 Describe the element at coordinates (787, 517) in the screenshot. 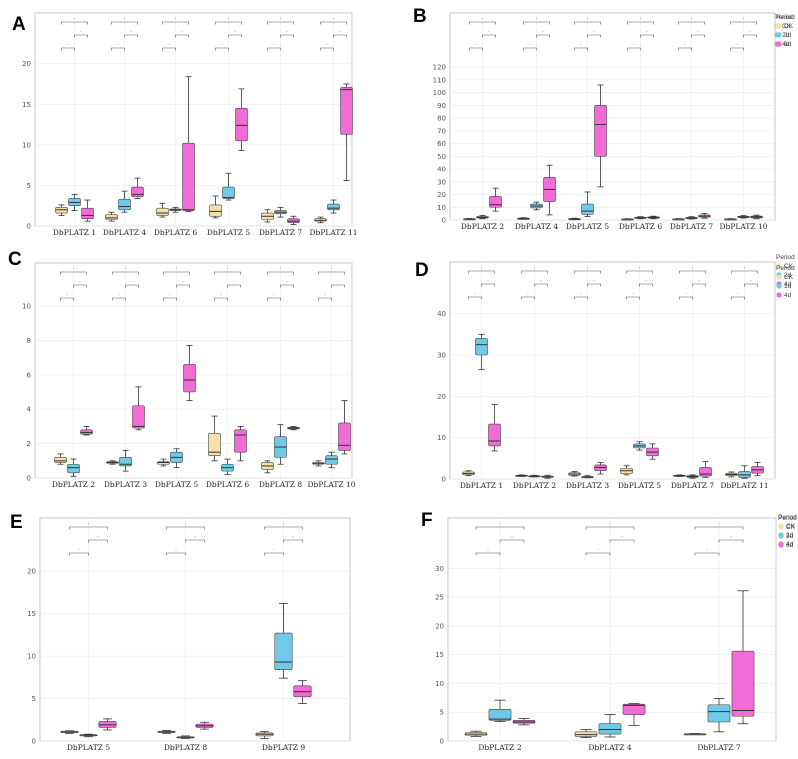

I see `legend-title: Period` at that location.